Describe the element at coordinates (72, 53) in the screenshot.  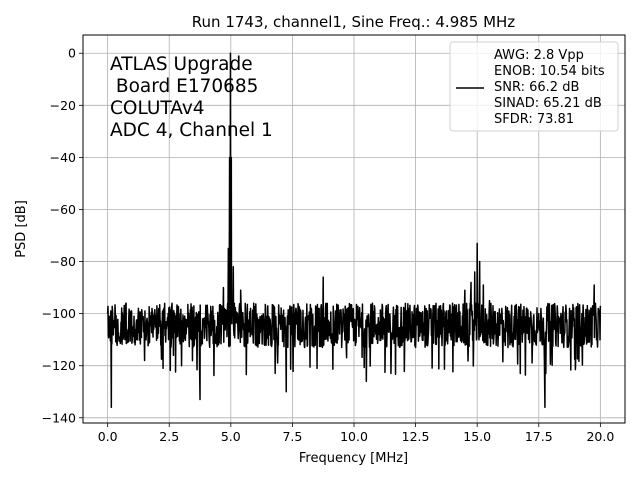
I see `y-tick-label: 0` at that location.